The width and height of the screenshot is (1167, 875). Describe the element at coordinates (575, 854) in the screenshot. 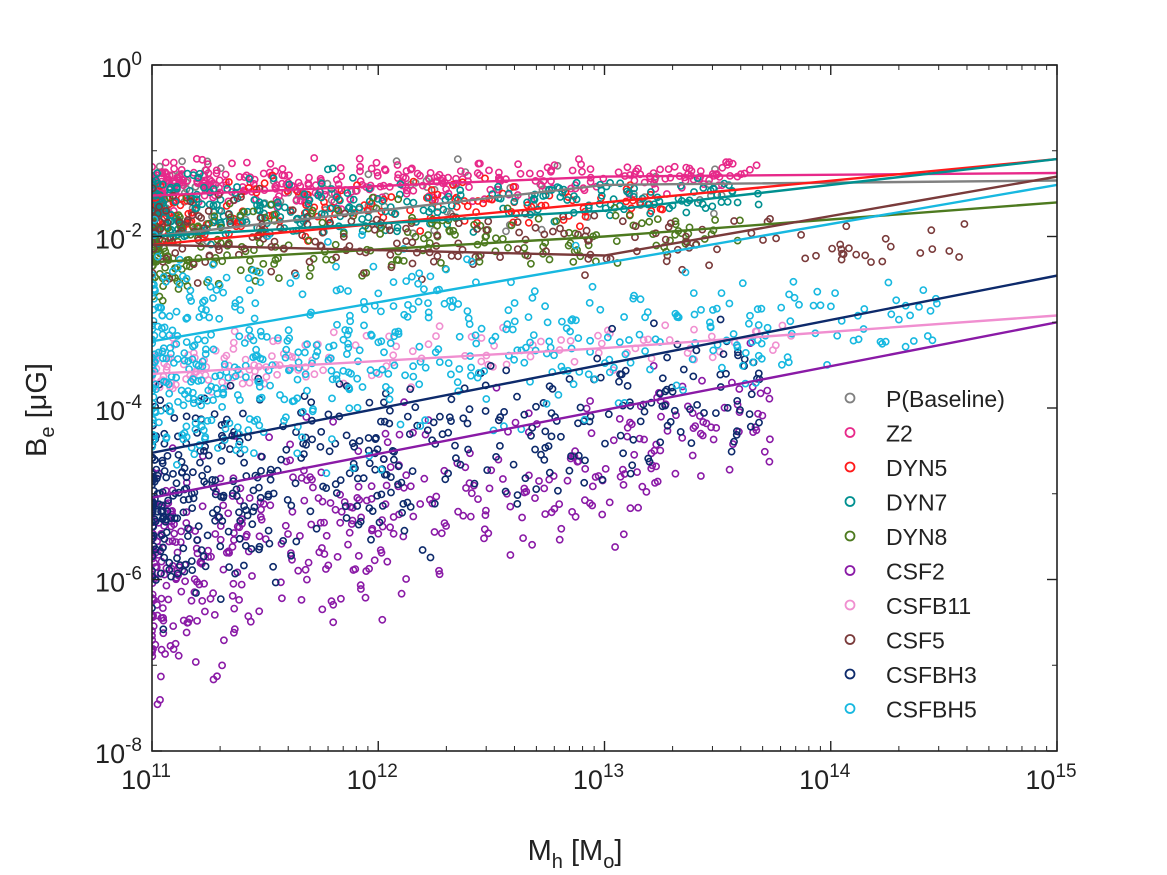

I see `x-axis-label: Mh [Mo]` at that location.